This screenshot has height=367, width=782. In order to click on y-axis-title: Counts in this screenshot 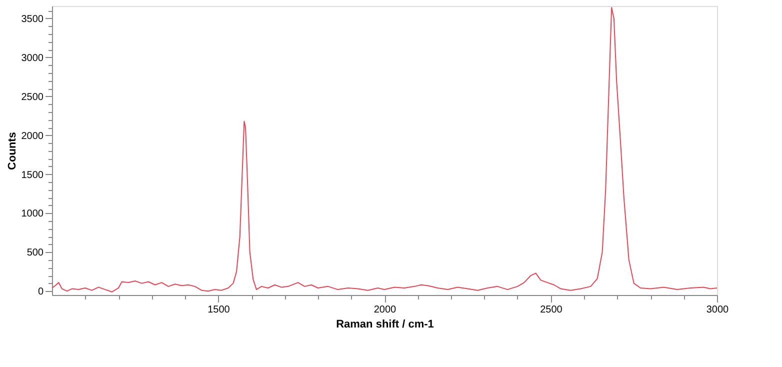, I will do `click(12, 151)`.